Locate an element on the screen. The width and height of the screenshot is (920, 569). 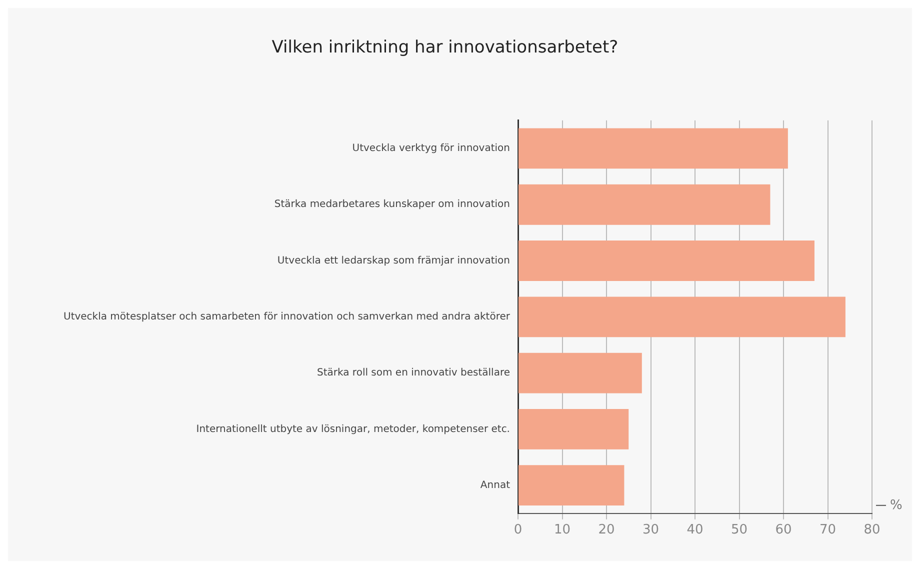
chart-title: Vilken inriktning har innovationsarbetet? is located at coordinates (445, 48).